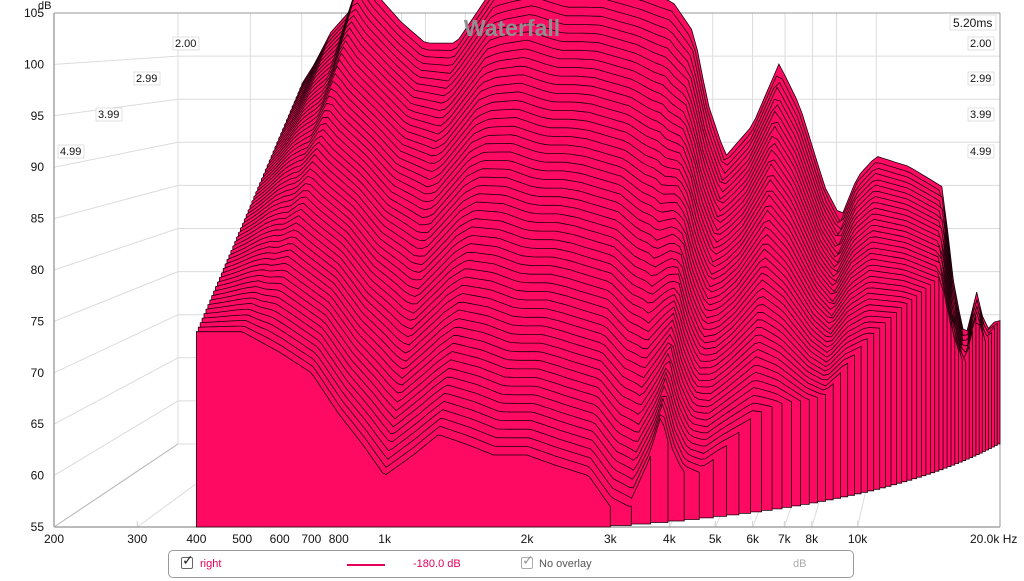 This screenshot has height=581, width=1024. I want to click on overlay-label: No overlay, so click(565, 564).